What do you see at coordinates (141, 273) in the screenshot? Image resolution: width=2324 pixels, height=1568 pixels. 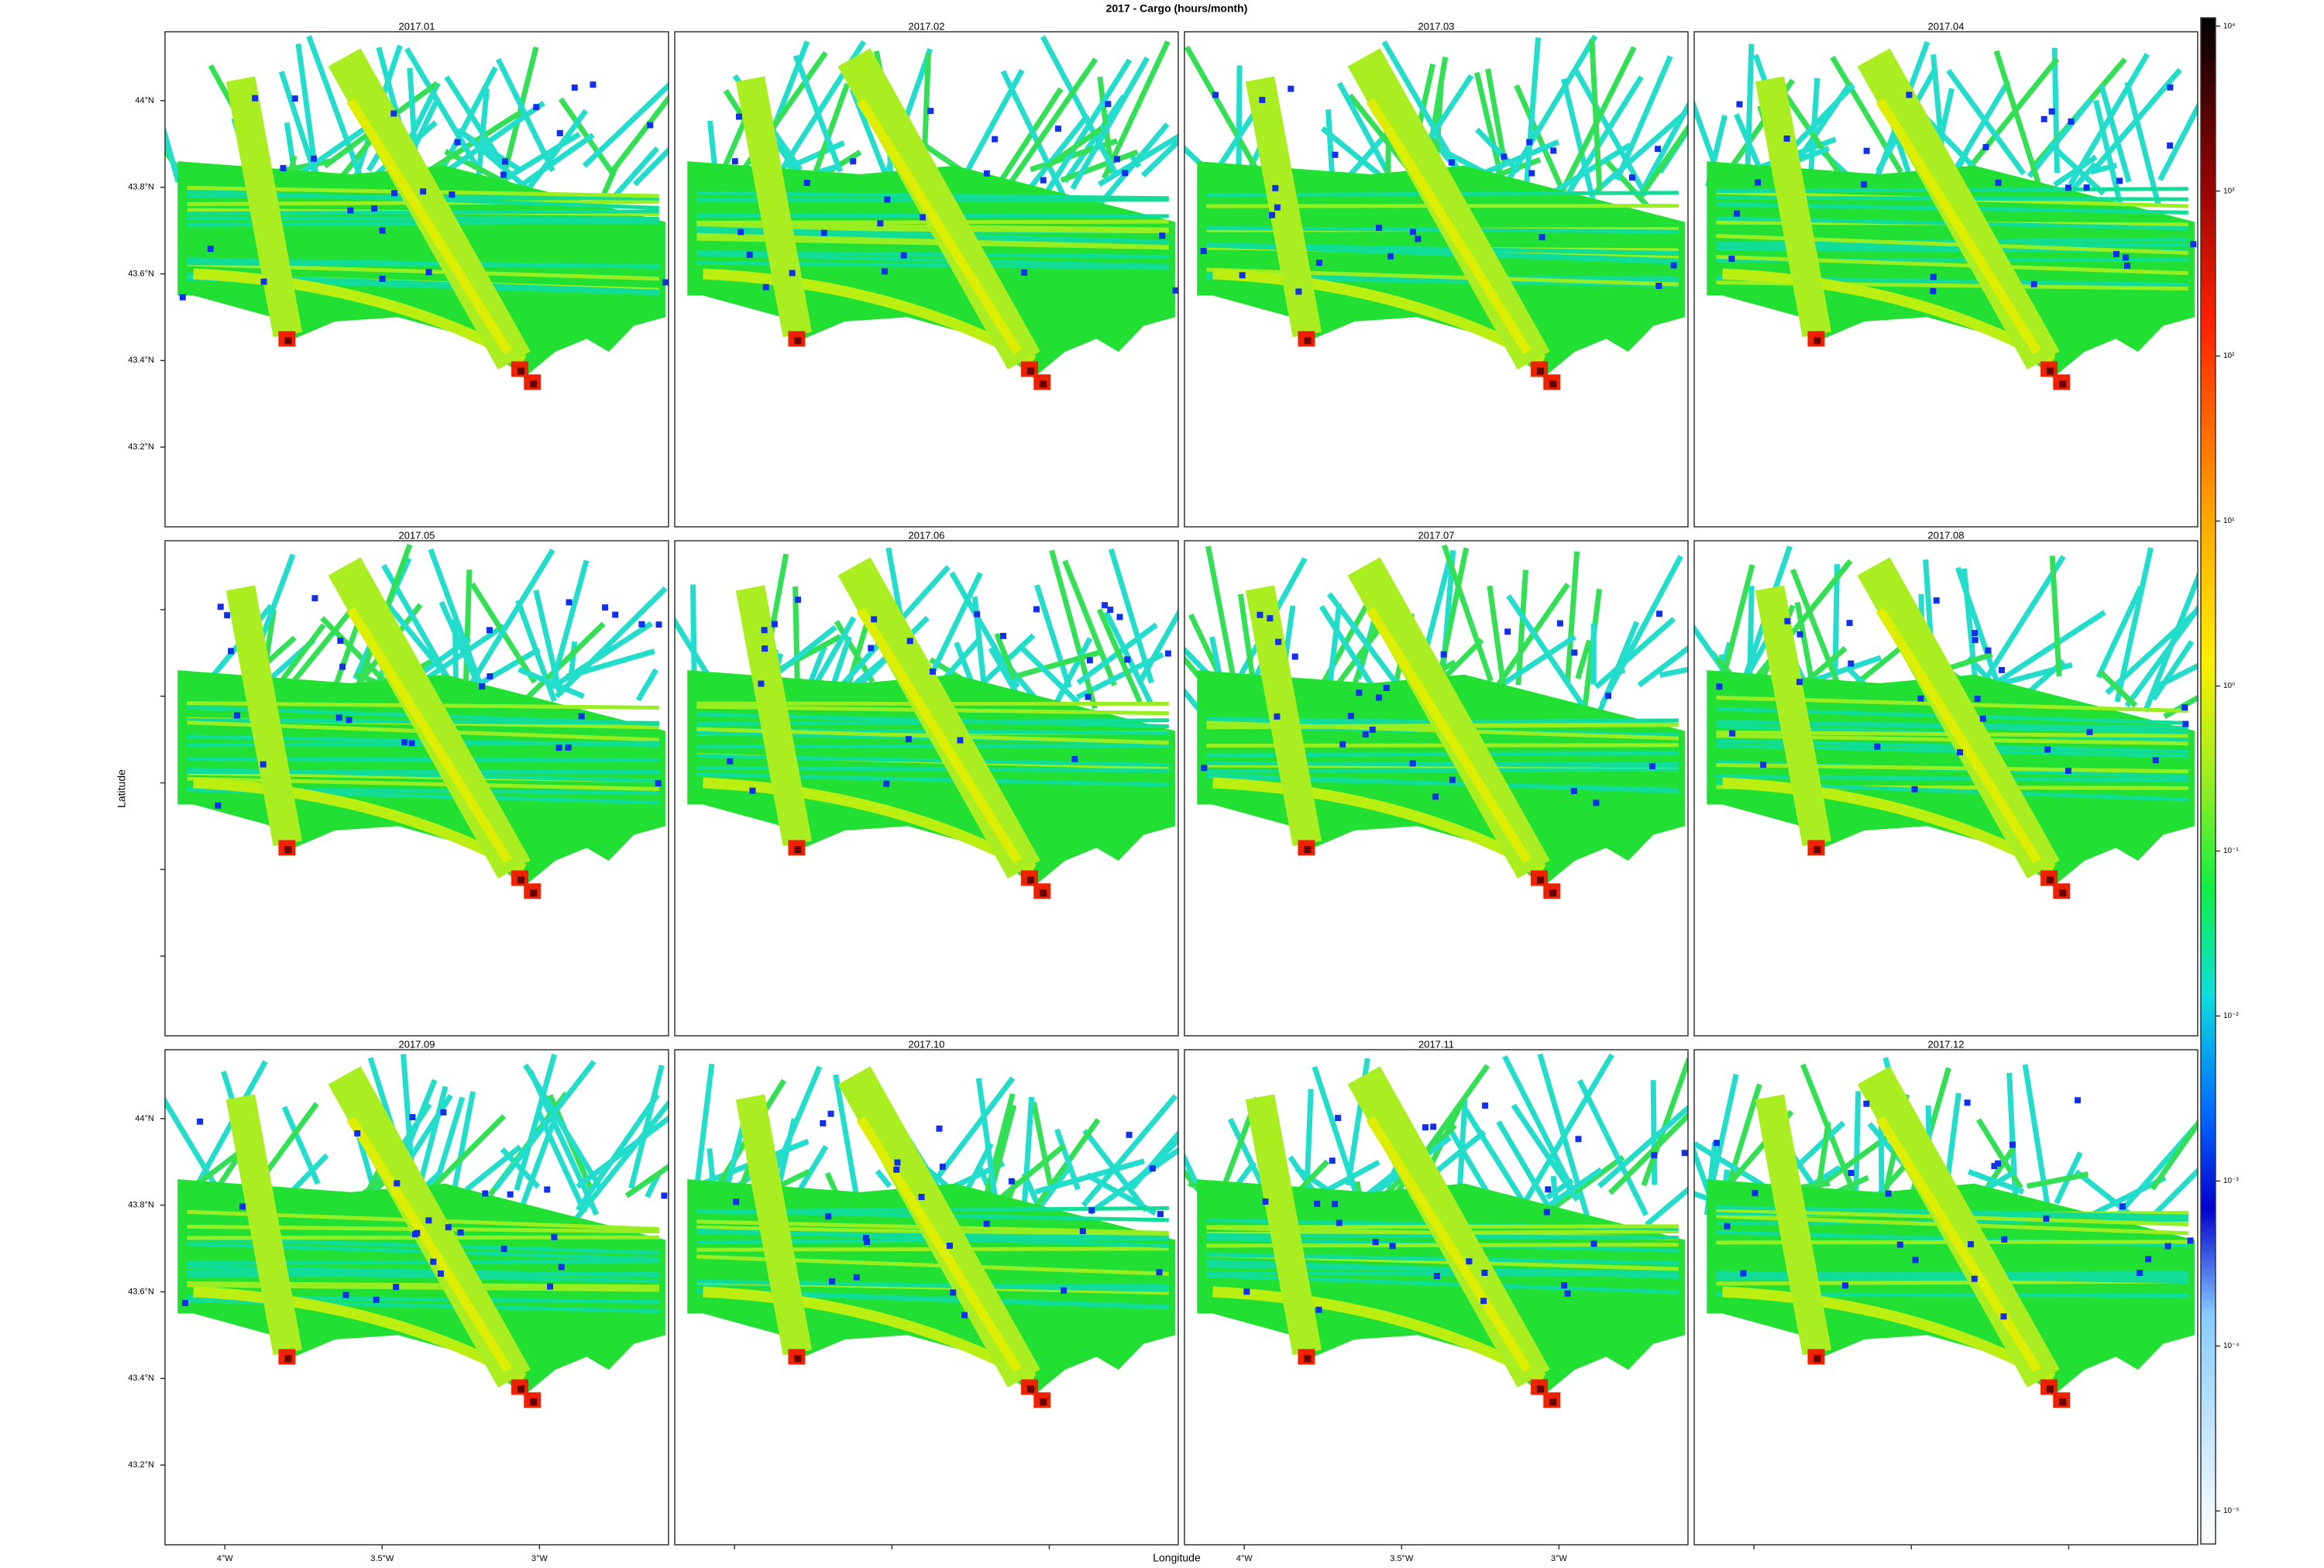 I see `y-tick-label: 43.6°N` at bounding box center [141, 273].